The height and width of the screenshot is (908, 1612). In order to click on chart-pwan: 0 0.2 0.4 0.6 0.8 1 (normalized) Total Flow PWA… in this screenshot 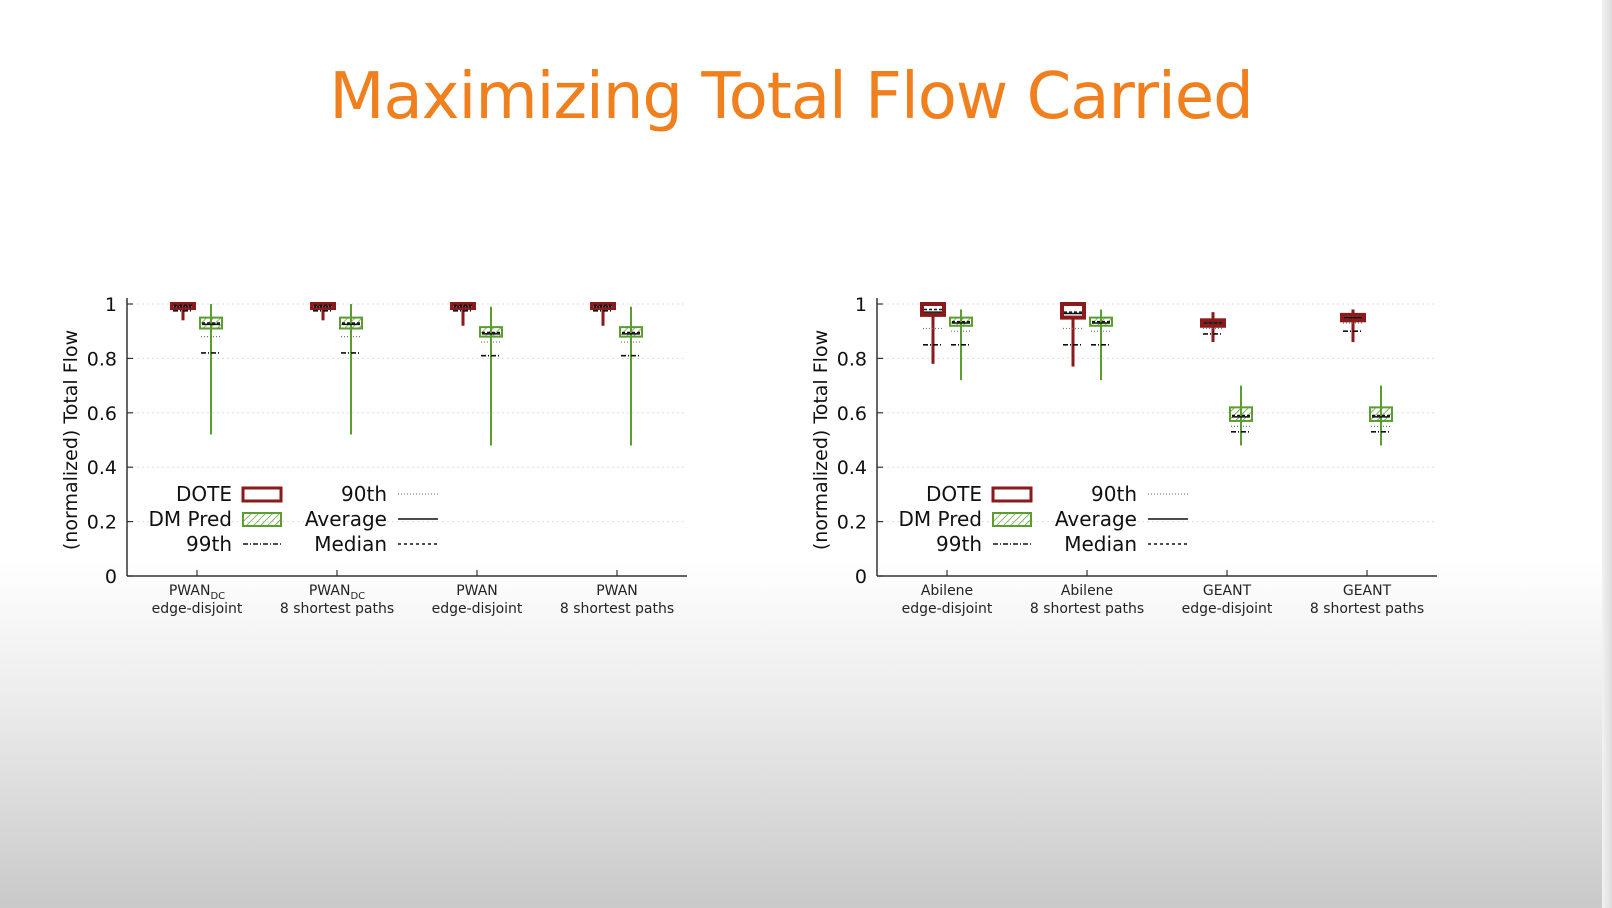, I will do `click(373, 455)`.